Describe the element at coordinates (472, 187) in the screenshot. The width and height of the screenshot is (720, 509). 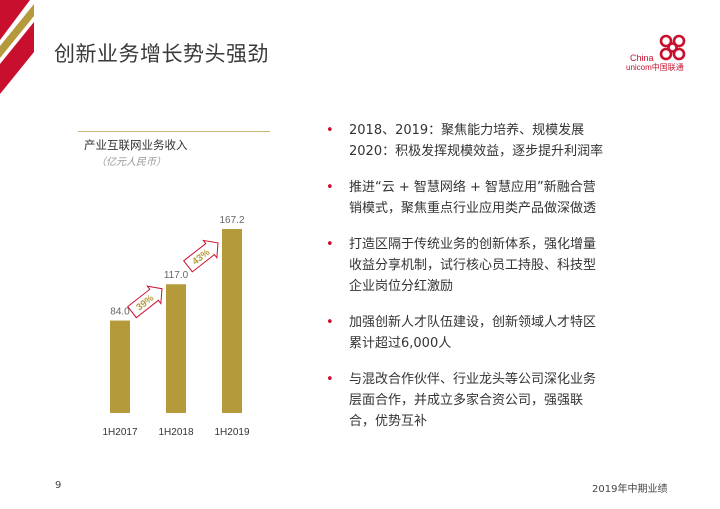
I see `bullet-text-line: 推进“云 + 智慧网络 + 智慧应用”新融合营` at that location.